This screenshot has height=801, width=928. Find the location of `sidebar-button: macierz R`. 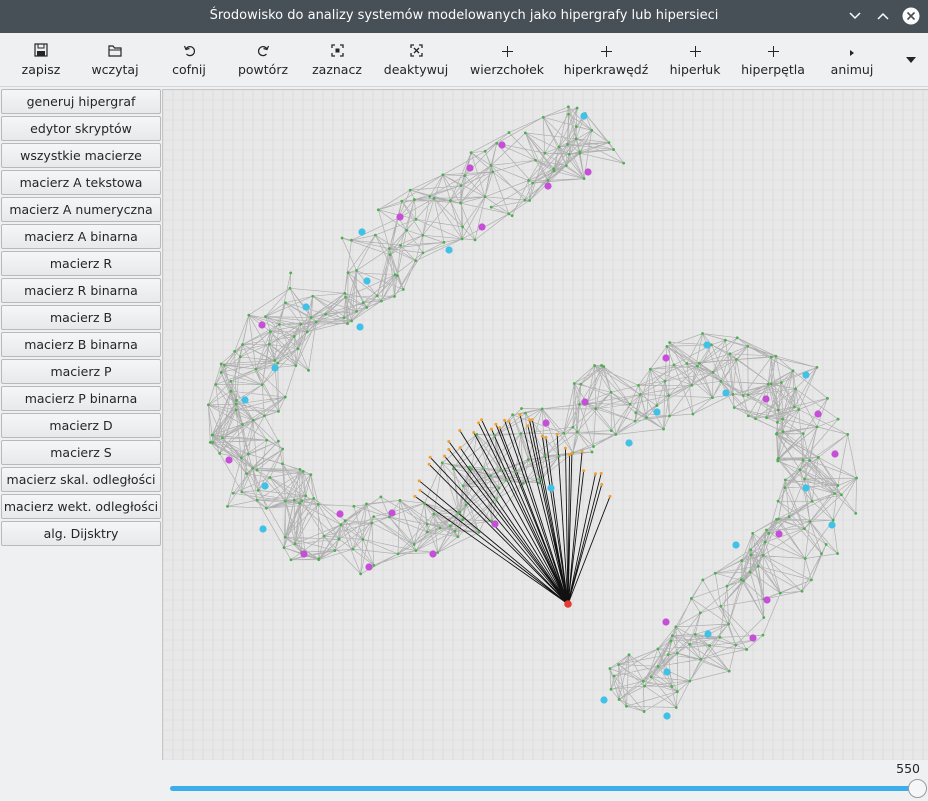

sidebar-button: macierz R is located at coordinates (81, 263).